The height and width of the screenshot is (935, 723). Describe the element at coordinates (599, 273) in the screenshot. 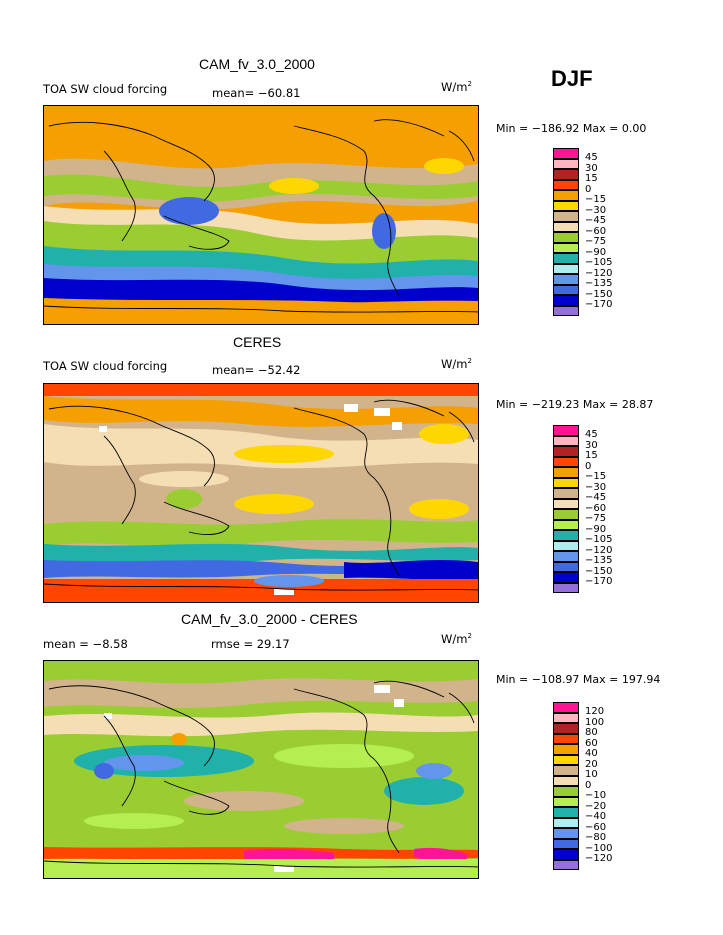

I see `panel-1-level-11: −120` at that location.